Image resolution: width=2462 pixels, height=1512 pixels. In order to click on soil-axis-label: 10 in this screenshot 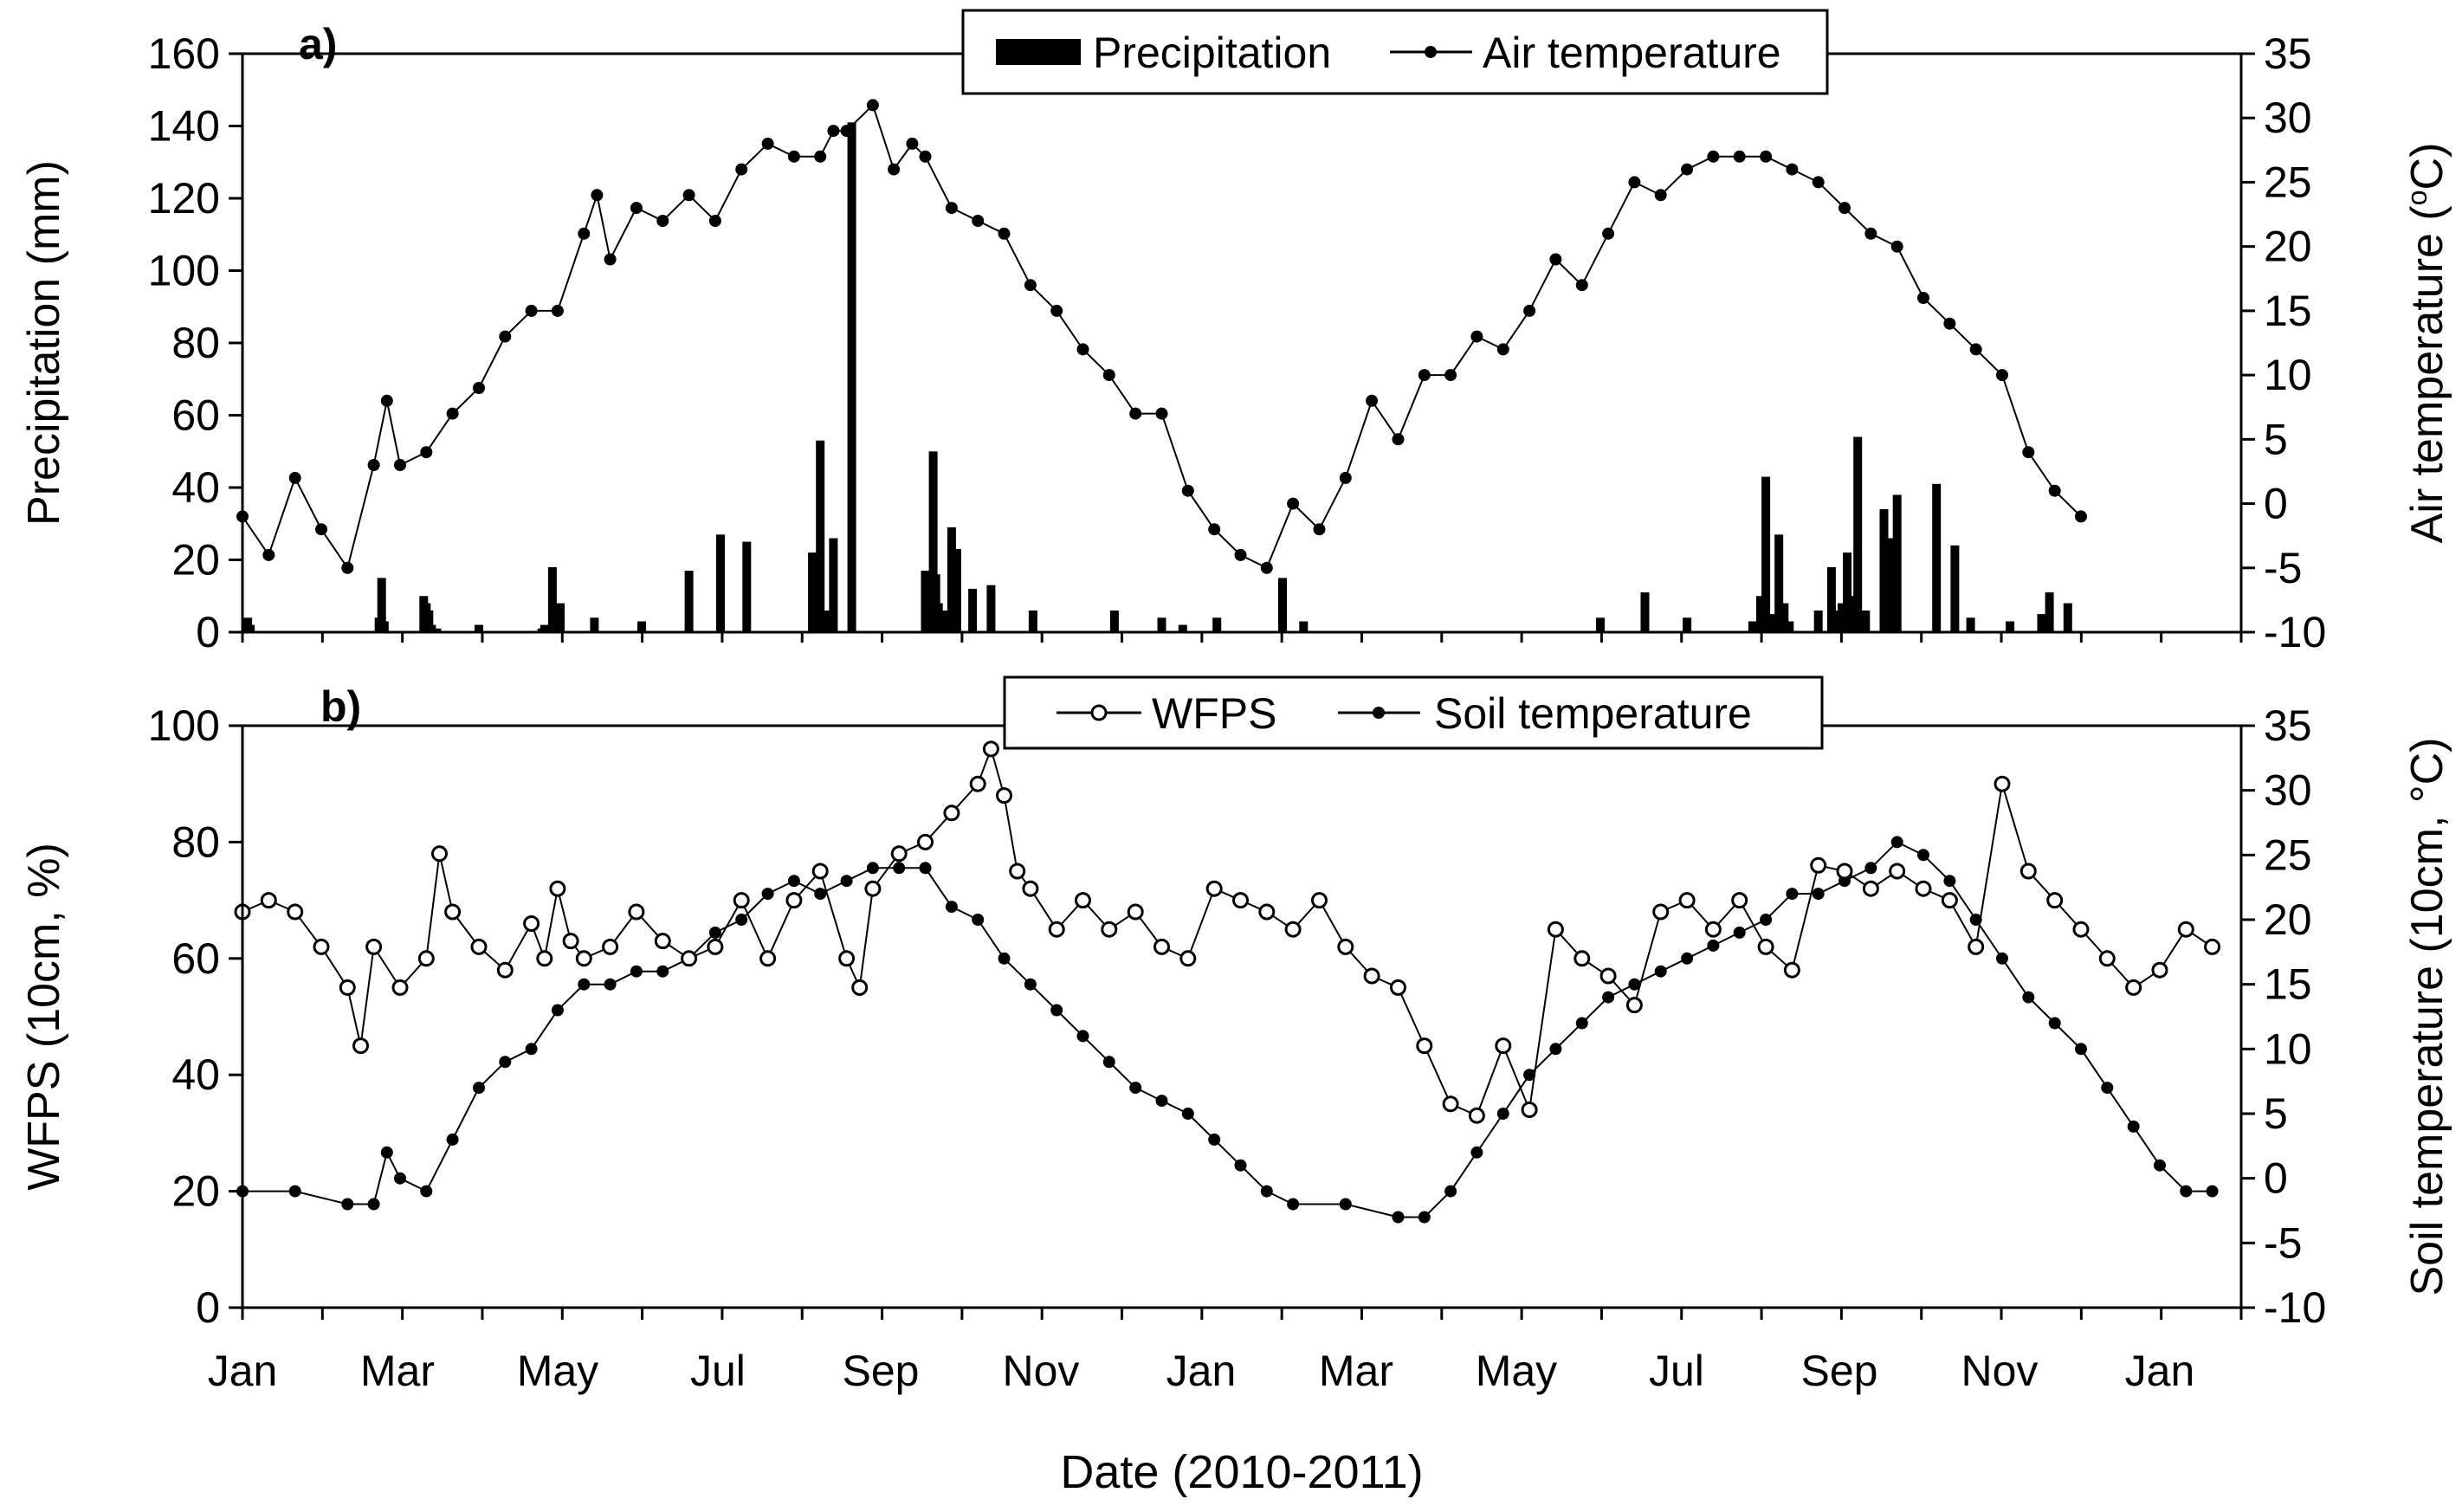, I will do `click(2288, 1048)`.